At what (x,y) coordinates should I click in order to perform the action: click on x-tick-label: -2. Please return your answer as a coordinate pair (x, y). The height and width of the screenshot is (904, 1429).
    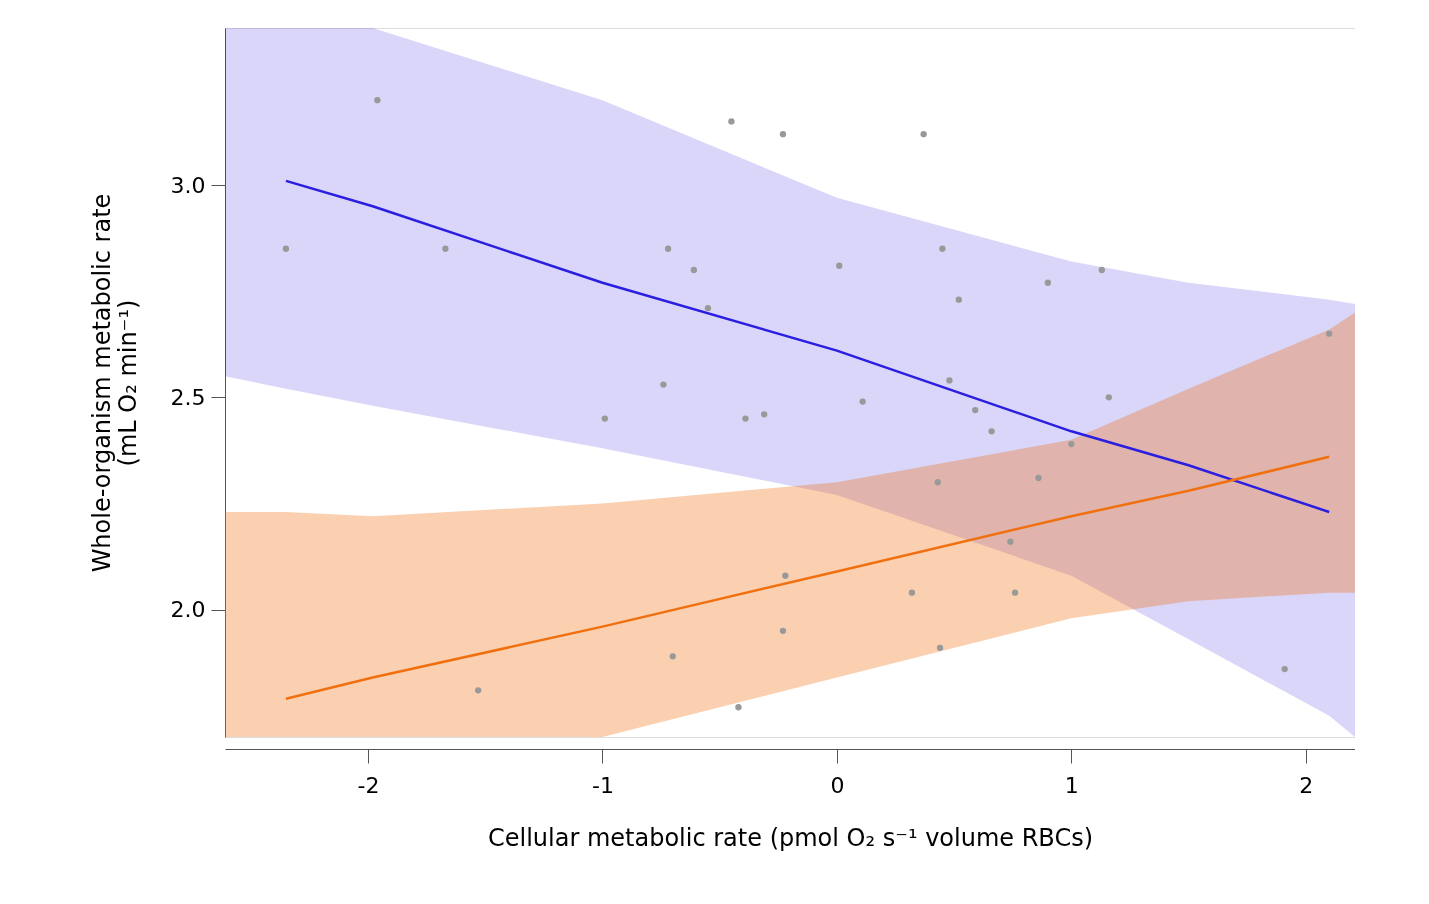
    Looking at the image, I should click on (368, 785).